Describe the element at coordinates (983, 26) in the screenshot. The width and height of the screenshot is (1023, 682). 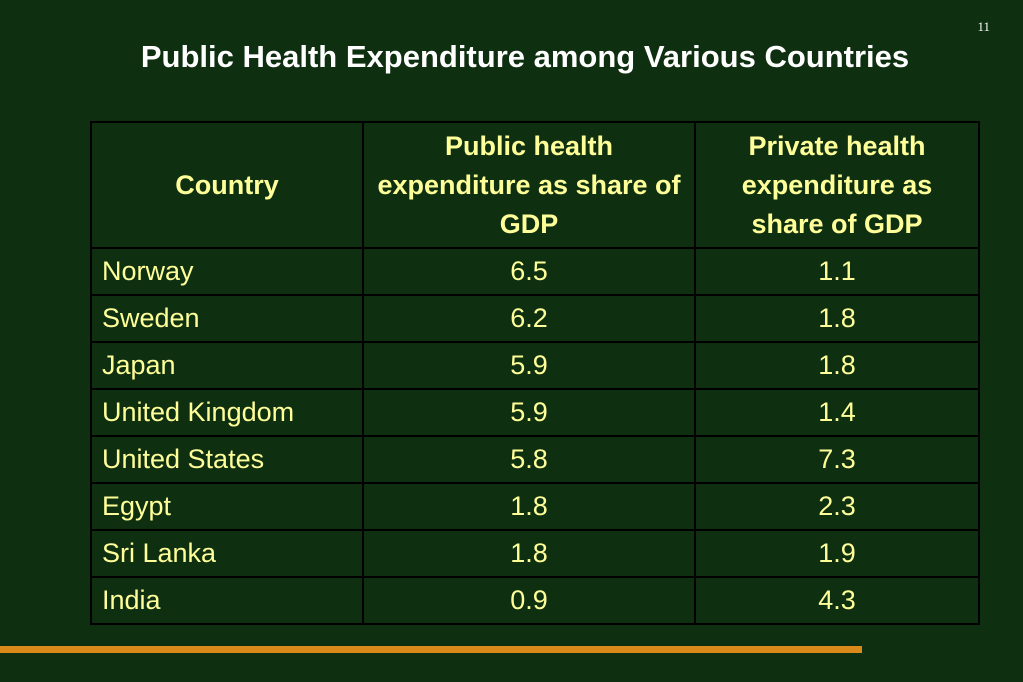
I see `page-number: 11` at that location.